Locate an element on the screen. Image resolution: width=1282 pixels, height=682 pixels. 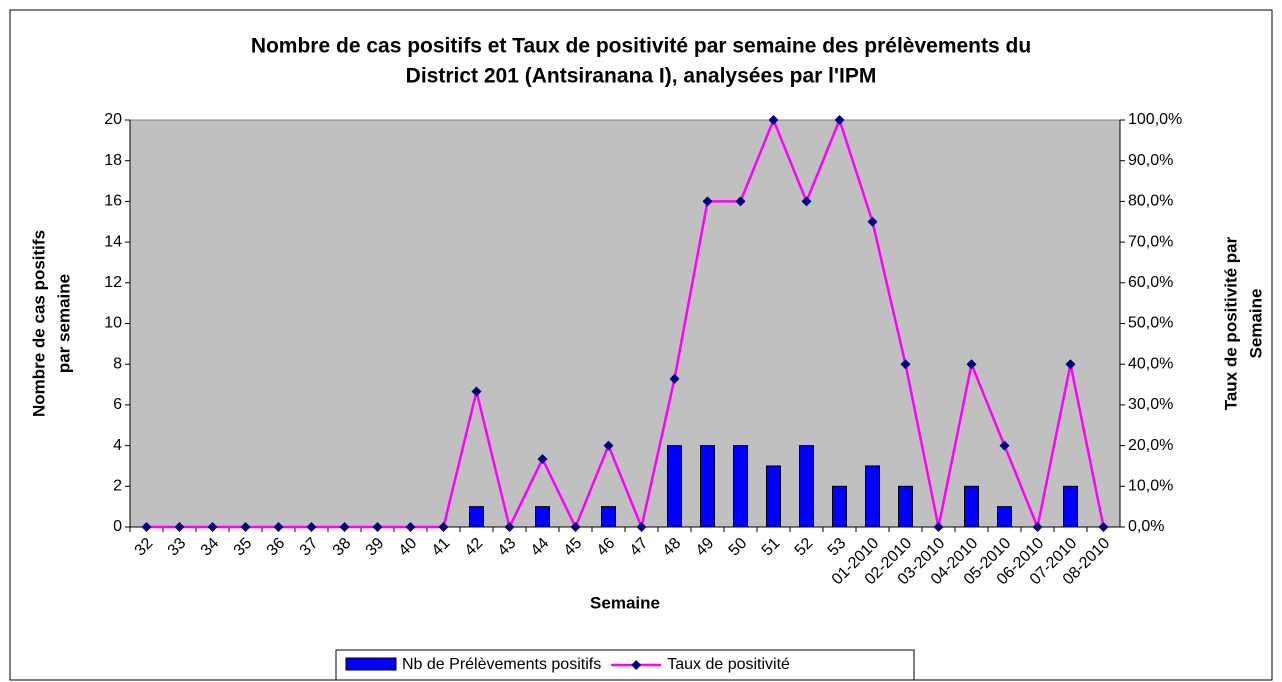
y-tick-label: 18 is located at coordinates (113, 160).